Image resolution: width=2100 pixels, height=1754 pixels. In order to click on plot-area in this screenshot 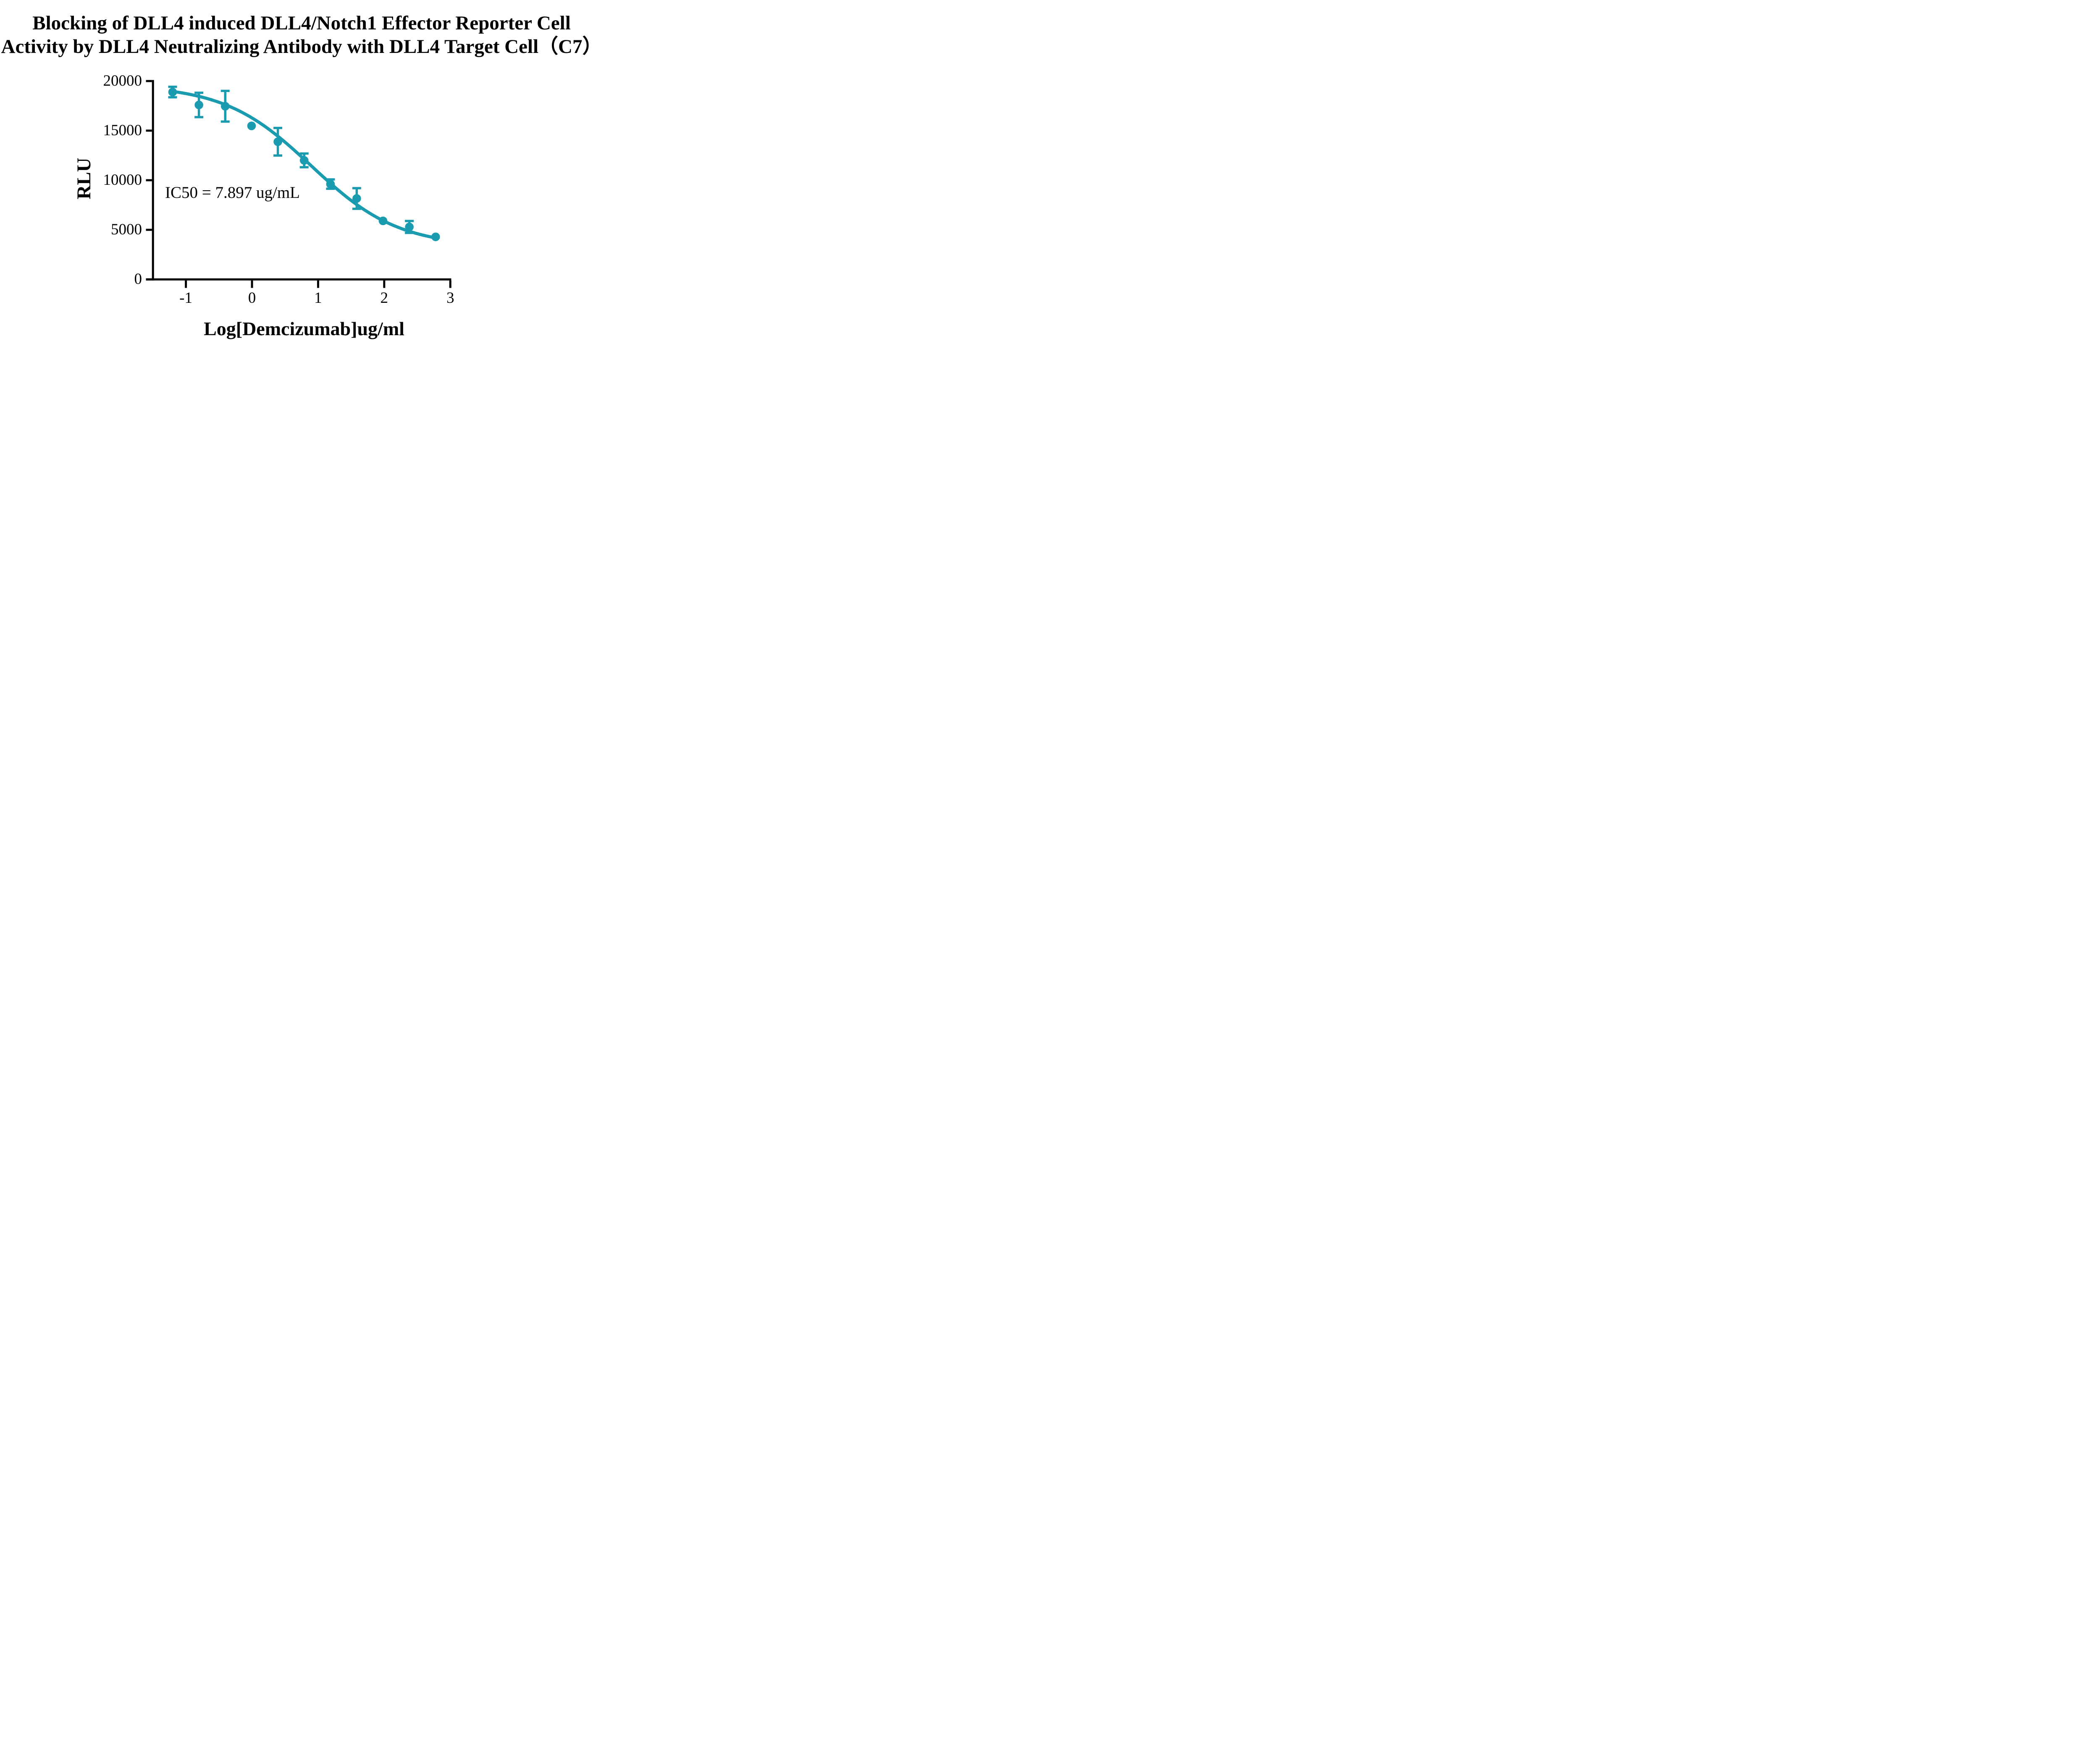, I will do `click(299, 184)`.